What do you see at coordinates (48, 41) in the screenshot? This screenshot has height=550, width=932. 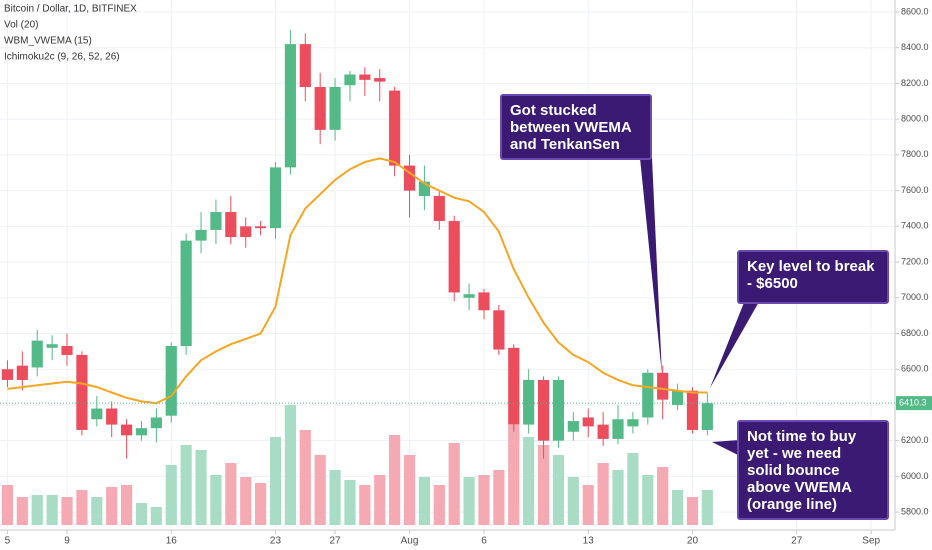 I see `indicator-label: WBM_VWEMA (15)` at bounding box center [48, 41].